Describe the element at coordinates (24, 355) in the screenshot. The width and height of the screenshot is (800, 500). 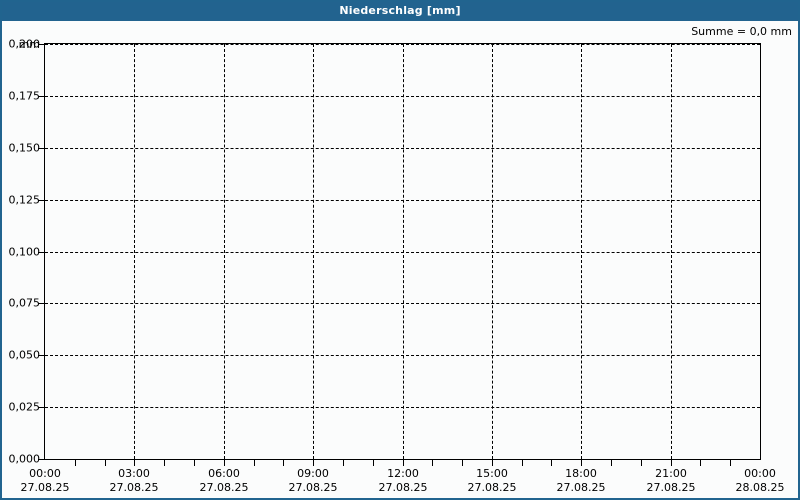
I see `y-axis-tick-label: 0,050` at that location.